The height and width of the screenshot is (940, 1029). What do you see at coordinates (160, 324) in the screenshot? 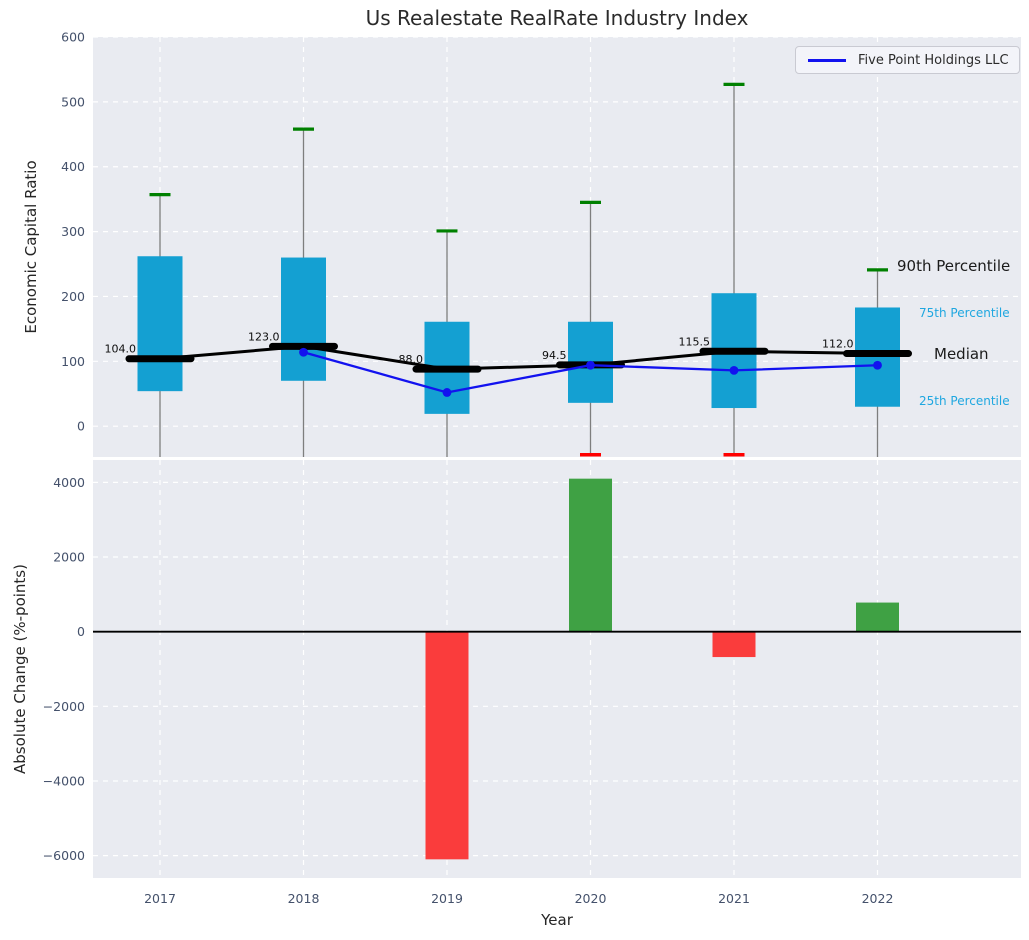
I see `box-2017` at bounding box center [160, 324].